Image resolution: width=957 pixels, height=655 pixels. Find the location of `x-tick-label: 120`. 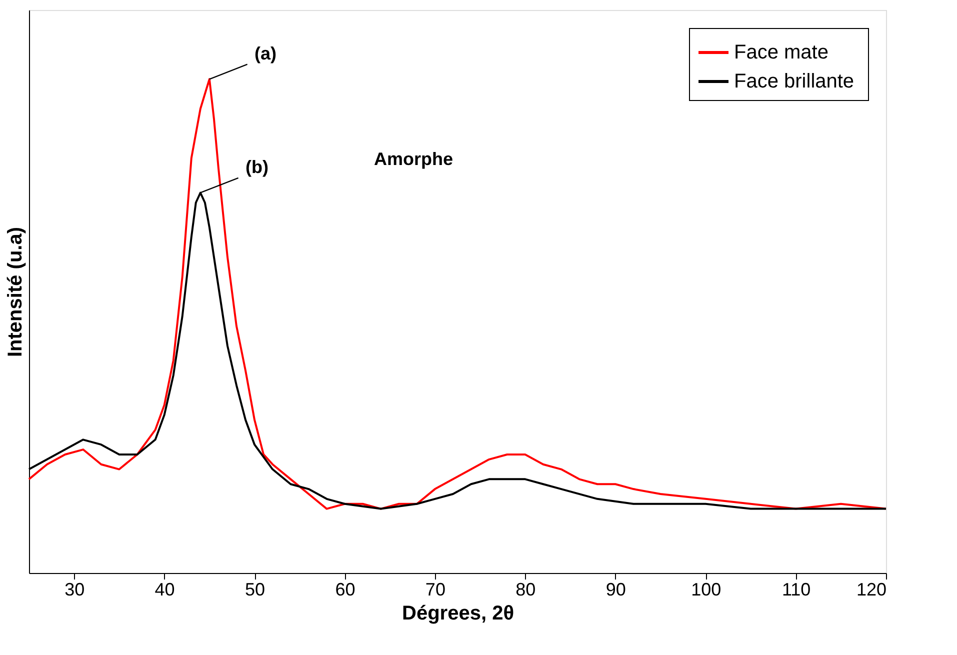

x-tick-label: 120 is located at coordinates (871, 590).